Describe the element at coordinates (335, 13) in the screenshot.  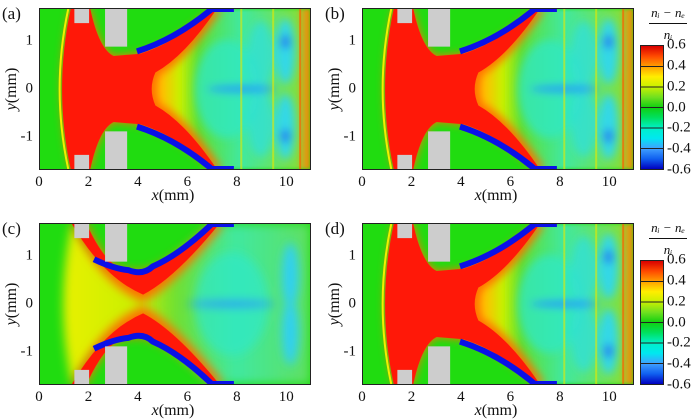
I see `panel-label: (b)` at that location.